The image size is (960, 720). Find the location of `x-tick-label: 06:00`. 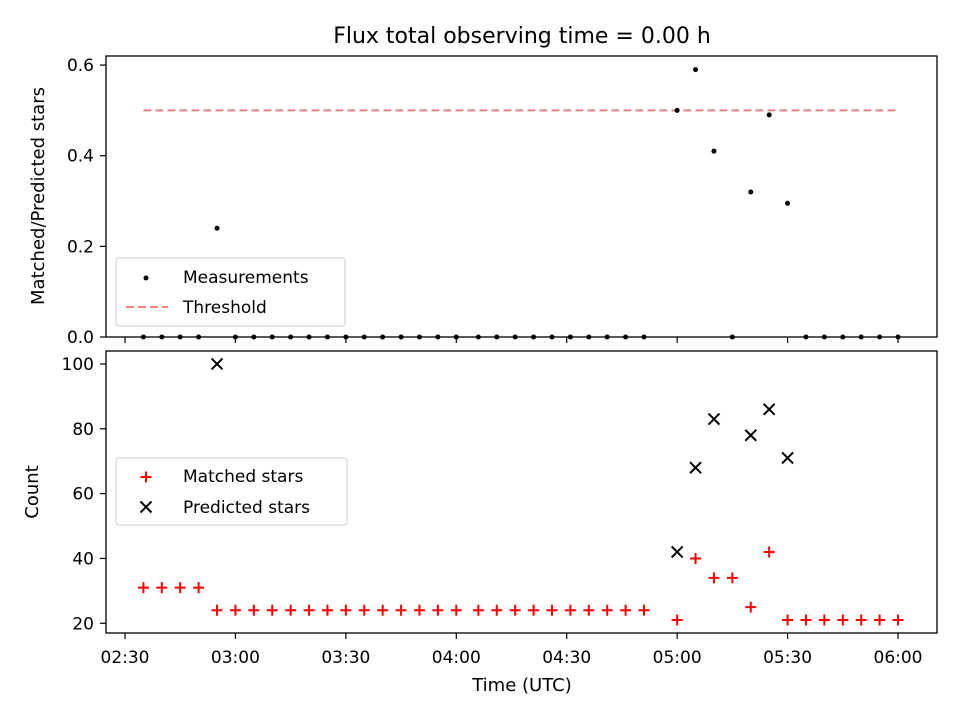

x-tick-label: 06:00 is located at coordinates (898, 658).